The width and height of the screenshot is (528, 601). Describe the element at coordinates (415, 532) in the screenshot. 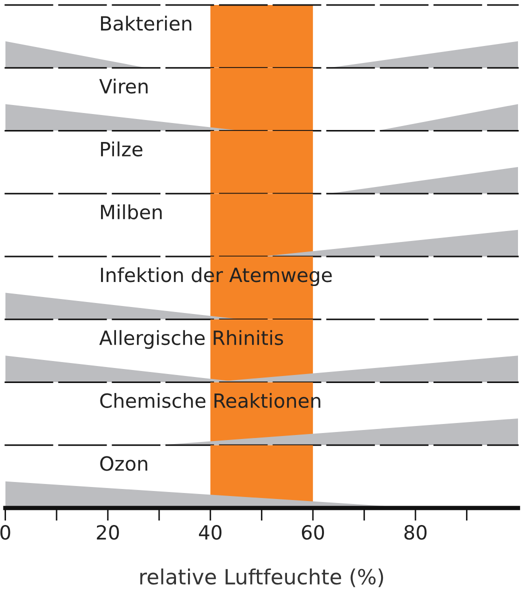

I see `x-tick-label: 80` at that location.